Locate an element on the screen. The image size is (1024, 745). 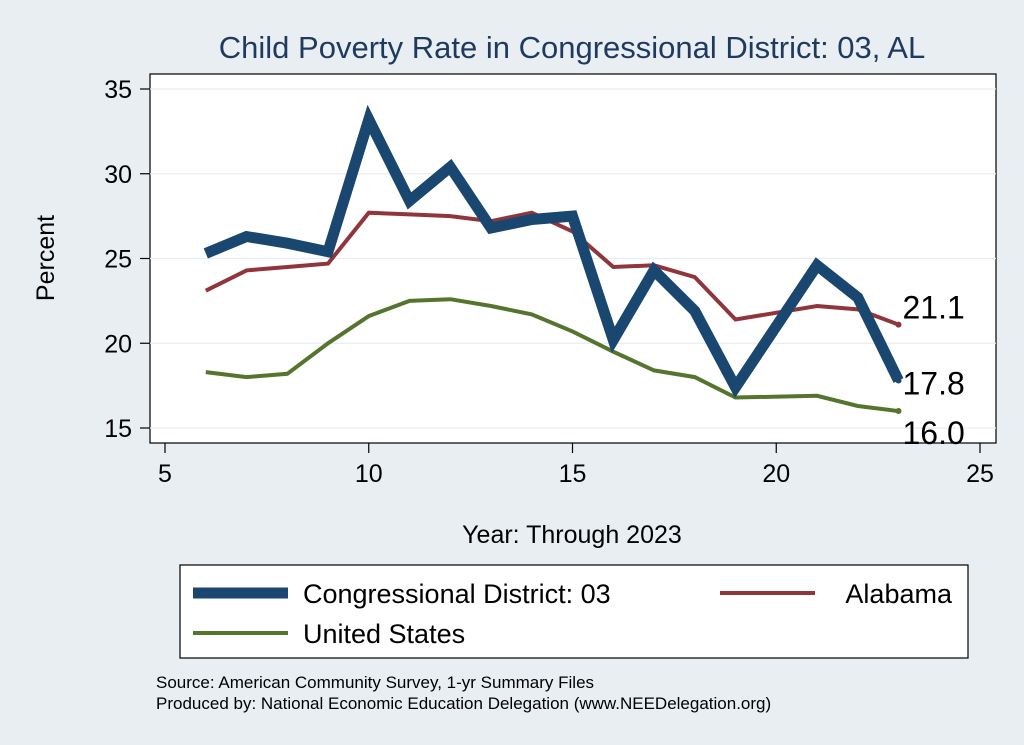
y-tick-label: 30 is located at coordinates (118, 175).